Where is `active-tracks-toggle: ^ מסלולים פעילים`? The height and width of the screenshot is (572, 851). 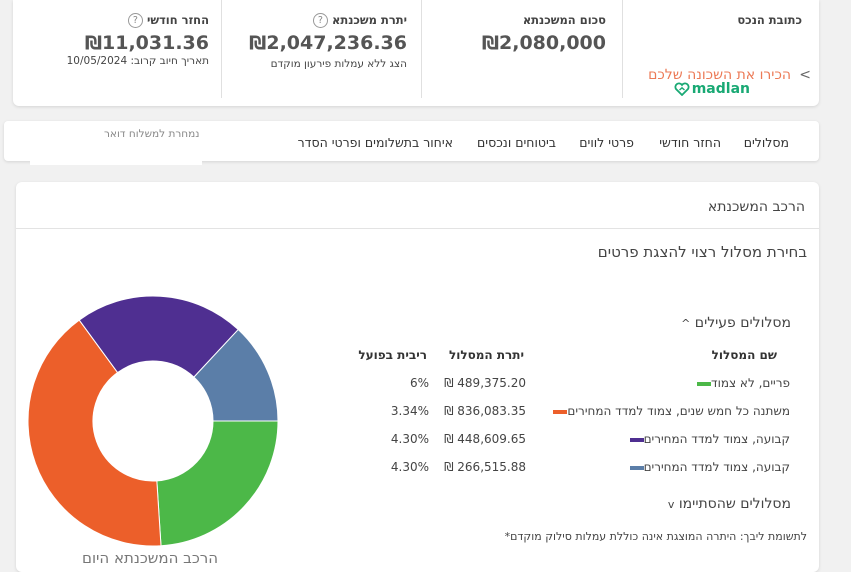 active-tracks-toggle: ^ מסלולים פעילים is located at coordinates (735, 323).